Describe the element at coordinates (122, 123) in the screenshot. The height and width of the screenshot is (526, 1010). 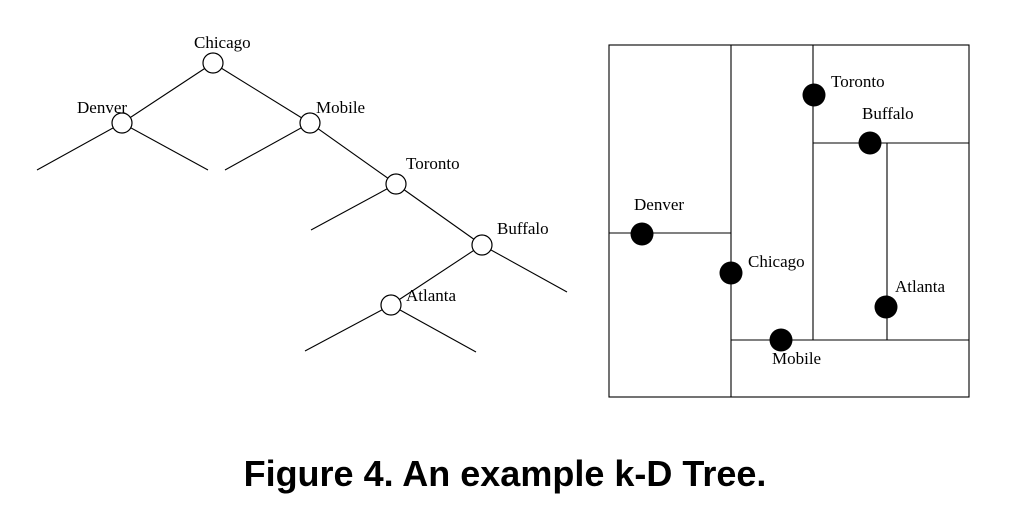
I see `tree-node-denver` at that location.